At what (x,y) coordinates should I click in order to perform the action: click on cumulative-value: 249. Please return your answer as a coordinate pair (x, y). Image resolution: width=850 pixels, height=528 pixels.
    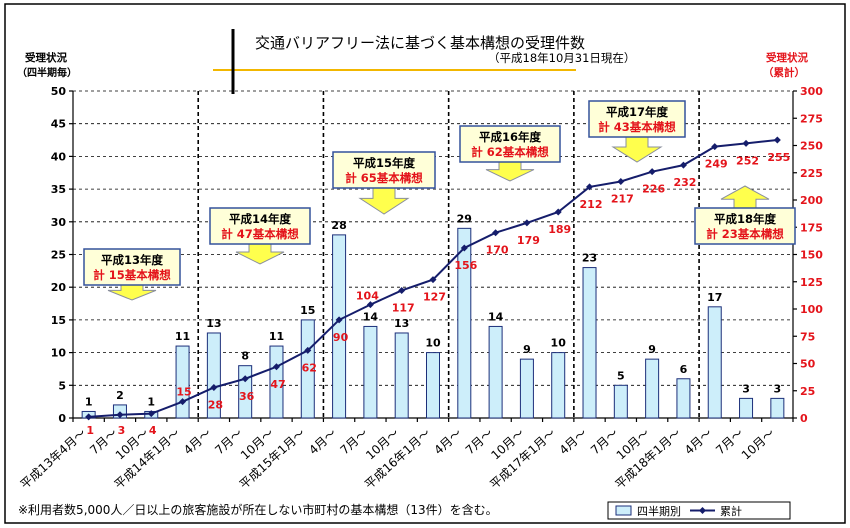
    Looking at the image, I should click on (716, 164).